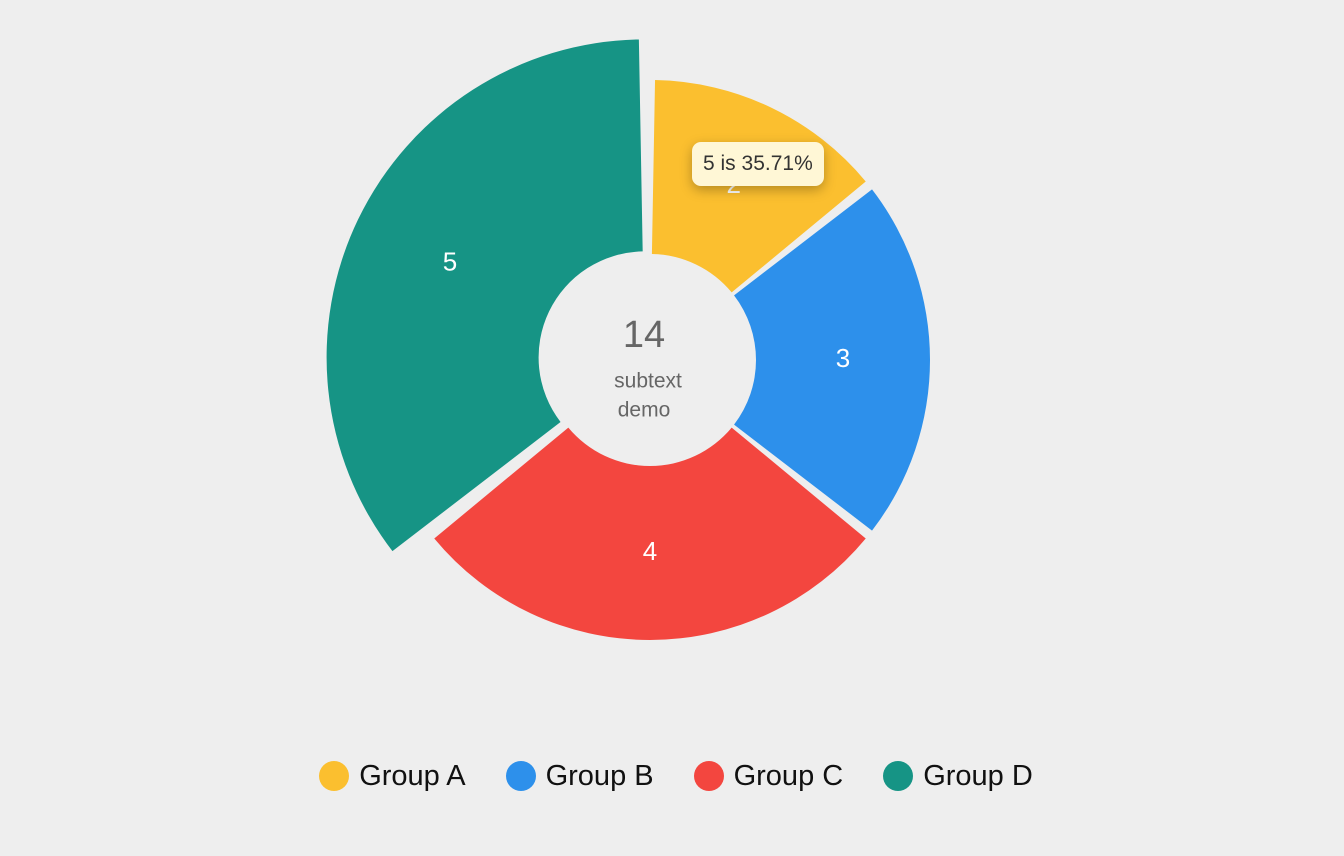 This screenshot has width=1344, height=856. What do you see at coordinates (450, 262) in the screenshot?
I see `slice-label-group-d: 5` at bounding box center [450, 262].